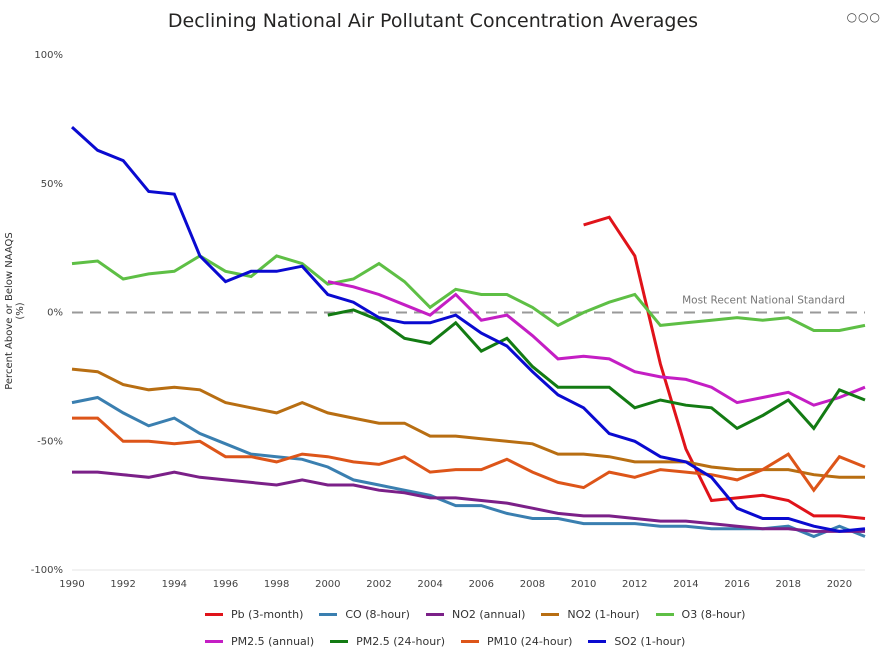 The image size is (887, 665). What do you see at coordinates (685, 584) in the screenshot?
I see `x-tick-label: 2014` at bounding box center [685, 584].